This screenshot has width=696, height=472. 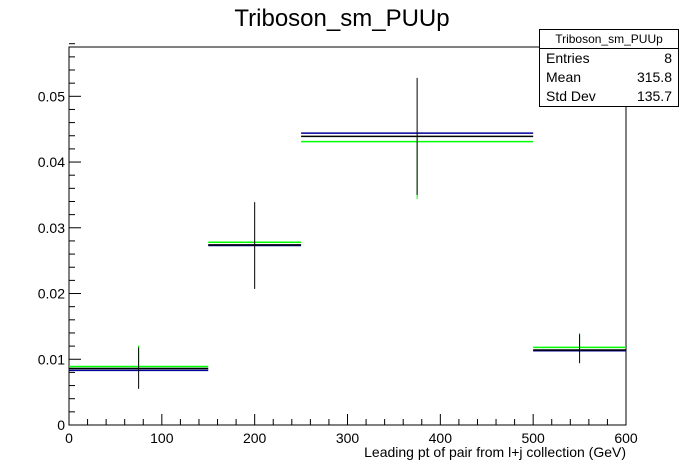 What do you see at coordinates (626, 438) in the screenshot?
I see `x-tick-label: 600` at bounding box center [626, 438].